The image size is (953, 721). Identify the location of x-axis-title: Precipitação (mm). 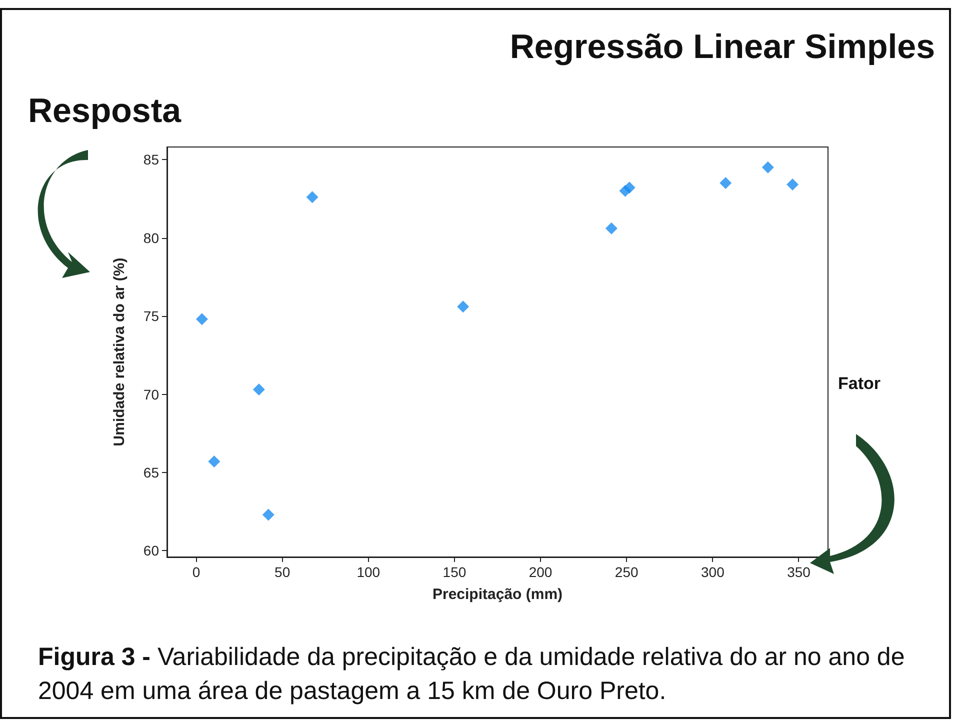
(497, 594).